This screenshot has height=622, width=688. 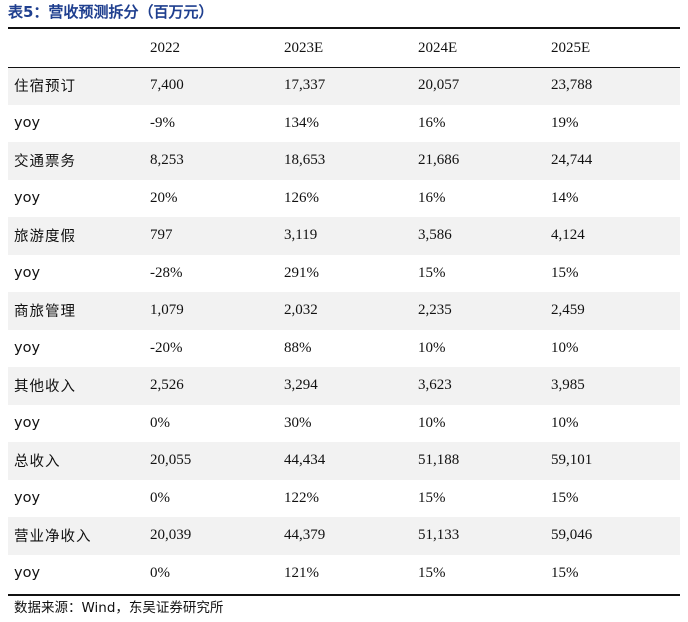 What do you see at coordinates (305, 85) in the screenshot?
I see `table-cell: 17,337` at bounding box center [305, 85].